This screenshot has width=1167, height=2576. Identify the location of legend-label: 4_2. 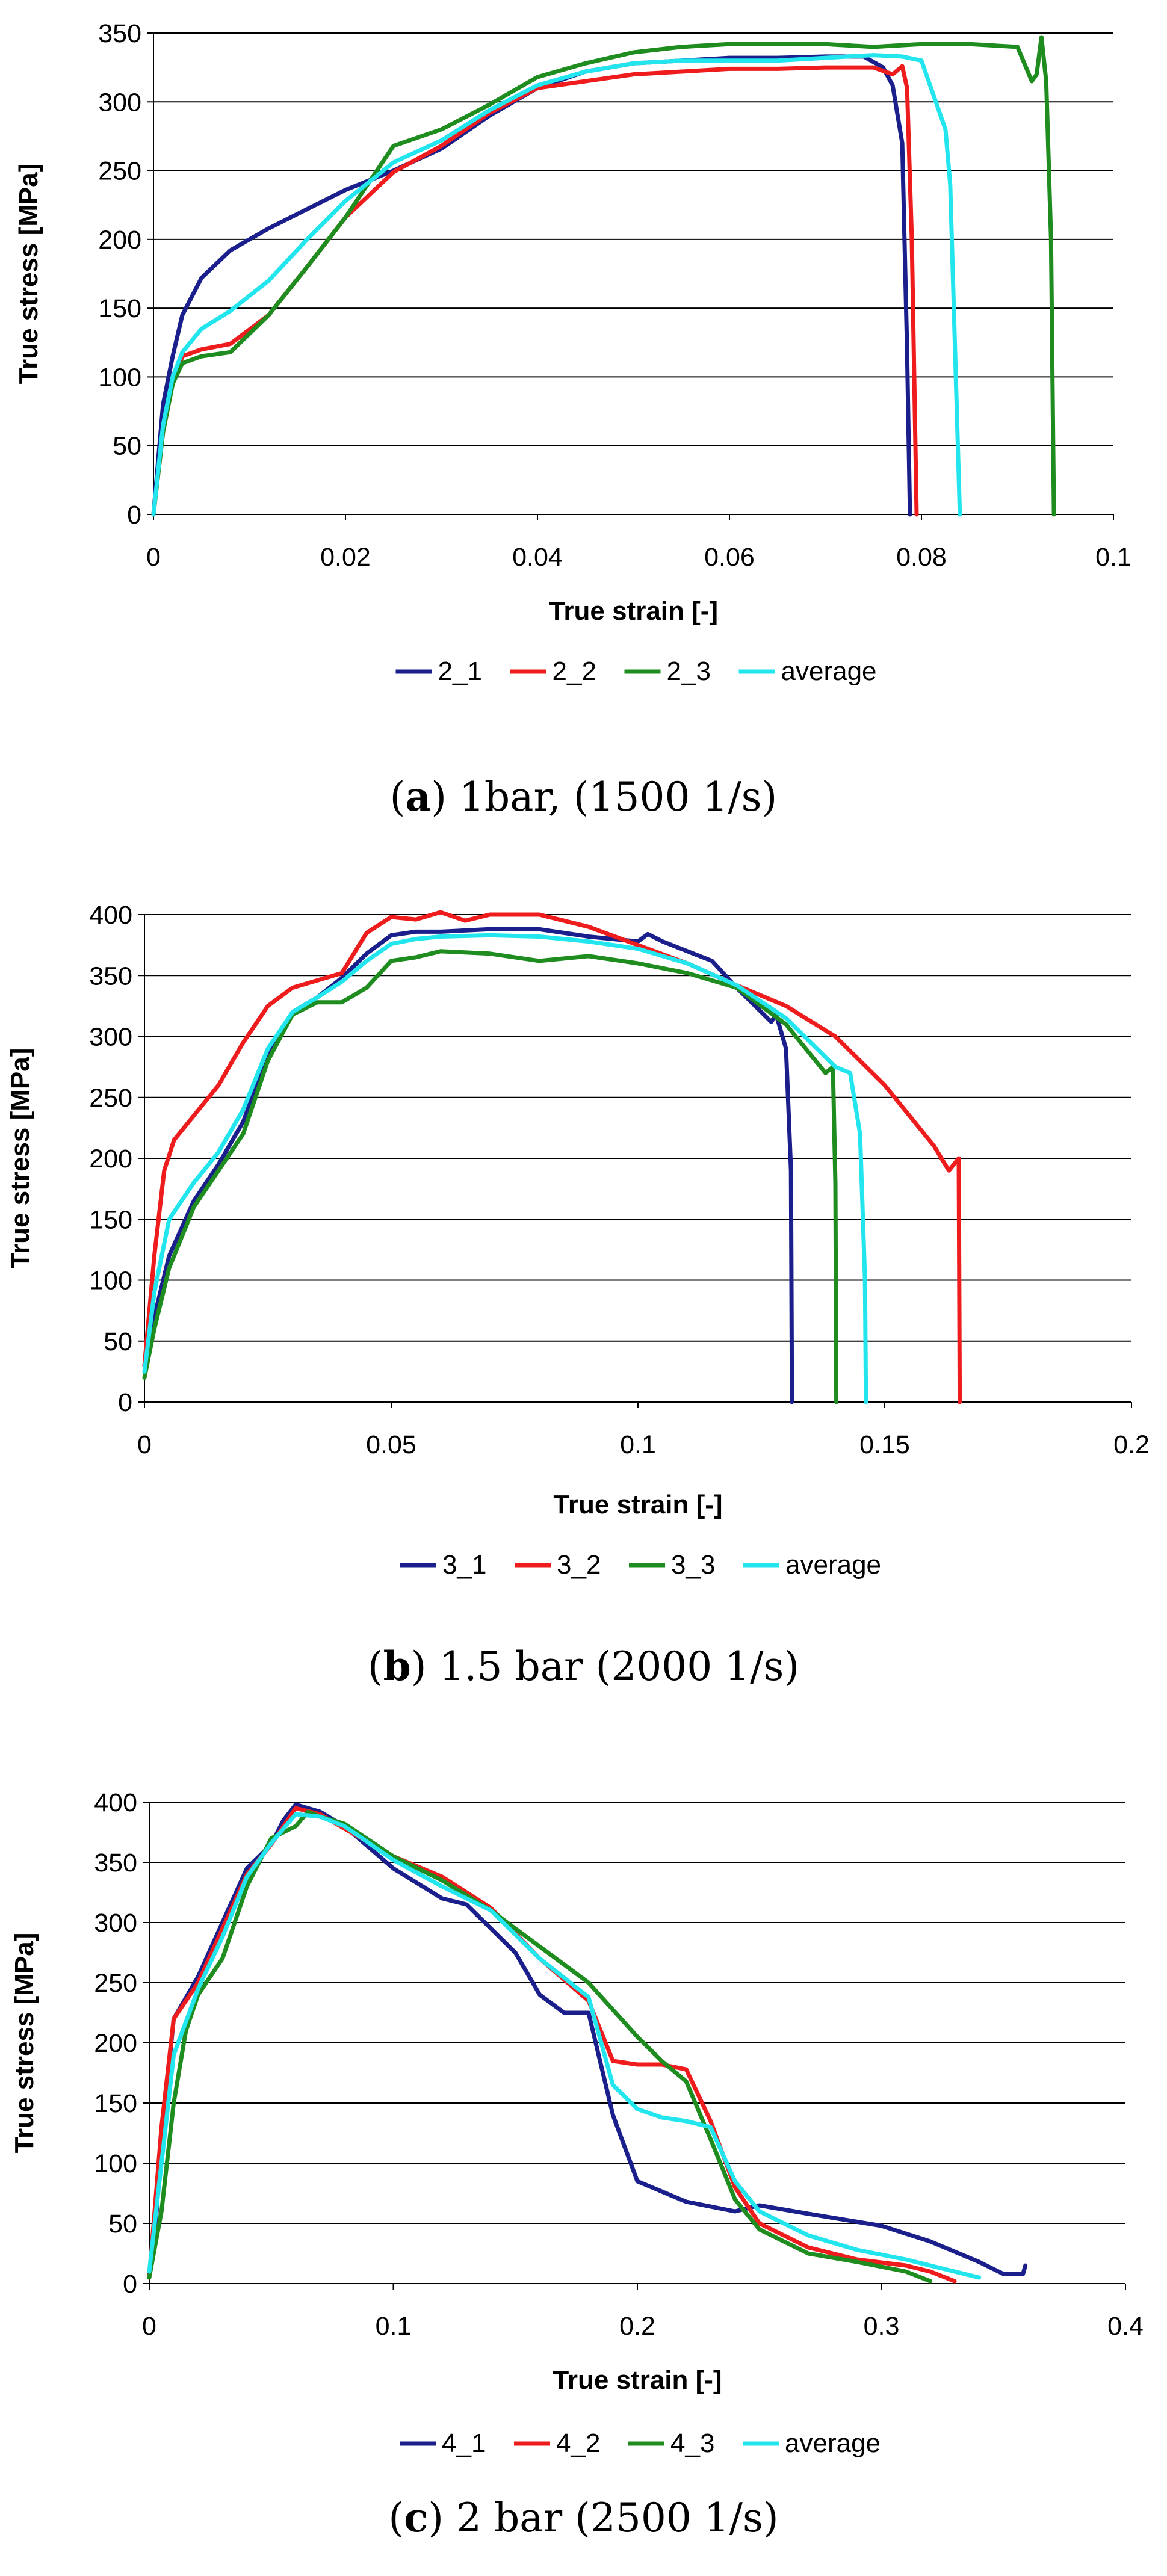
(578, 2443).